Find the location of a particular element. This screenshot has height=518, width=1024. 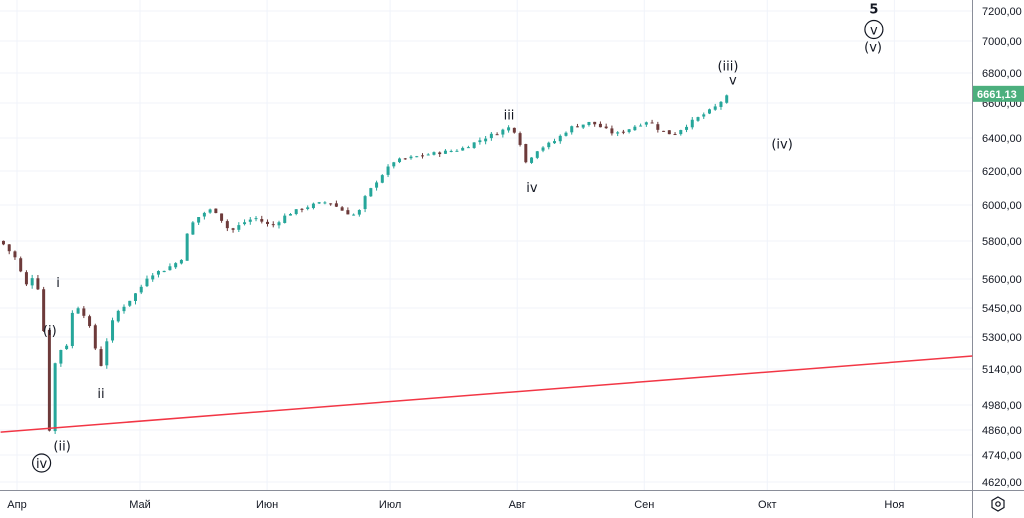

time-tick-label: Июн is located at coordinates (267, 505).